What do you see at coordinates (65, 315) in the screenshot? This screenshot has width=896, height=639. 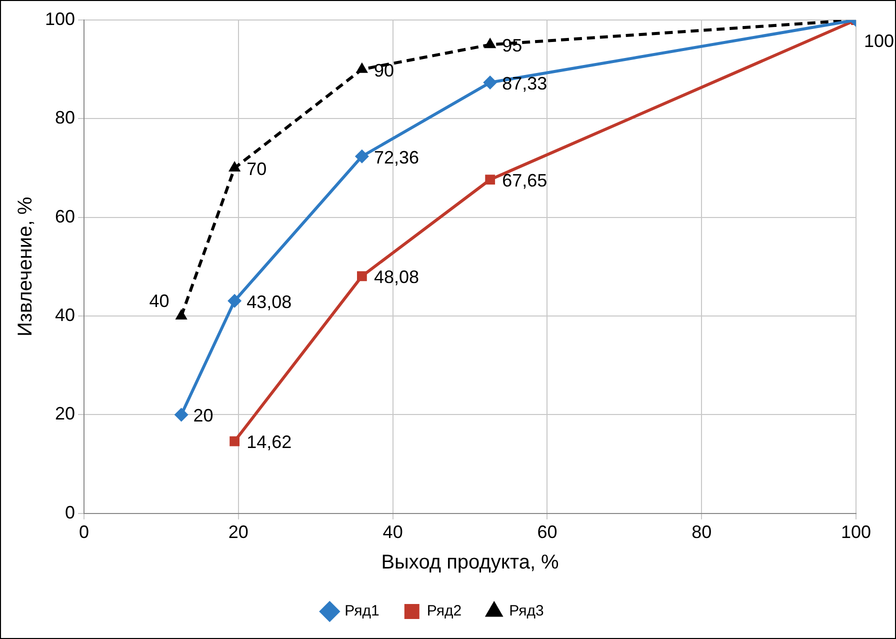 I see `y-tick-label: 40` at bounding box center [65, 315].